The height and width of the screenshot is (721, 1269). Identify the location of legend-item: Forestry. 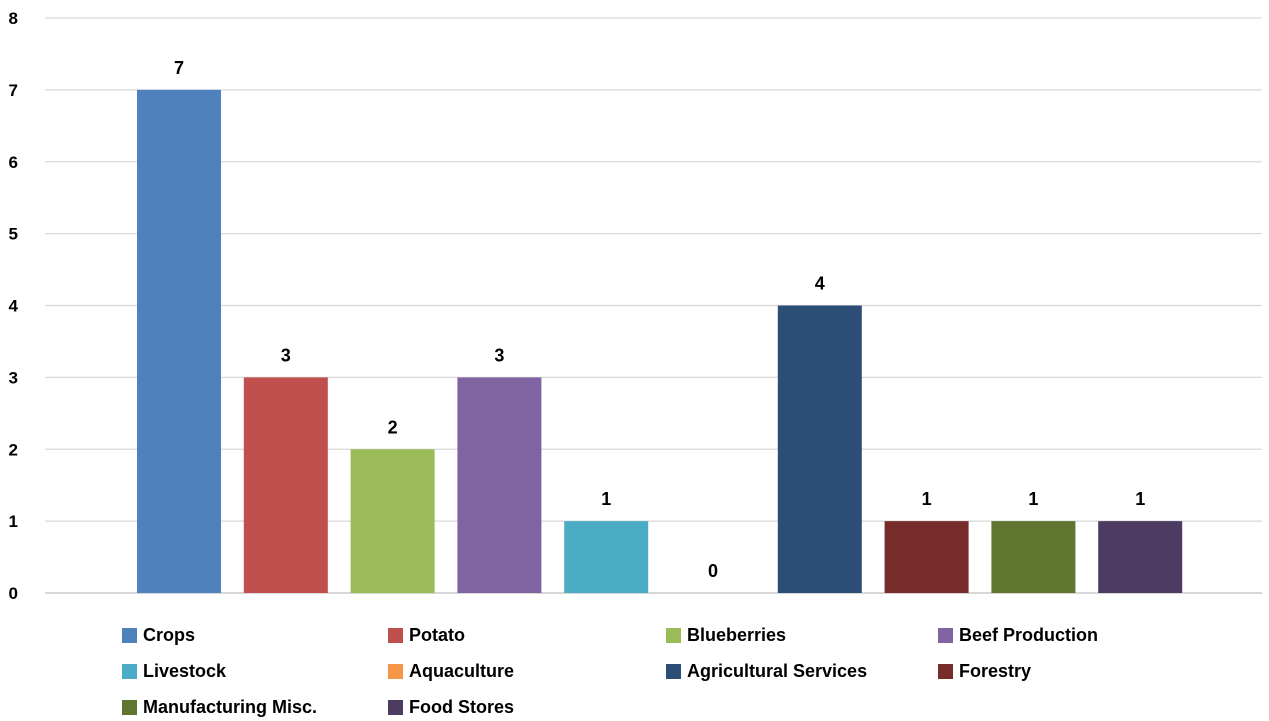
(984, 671).